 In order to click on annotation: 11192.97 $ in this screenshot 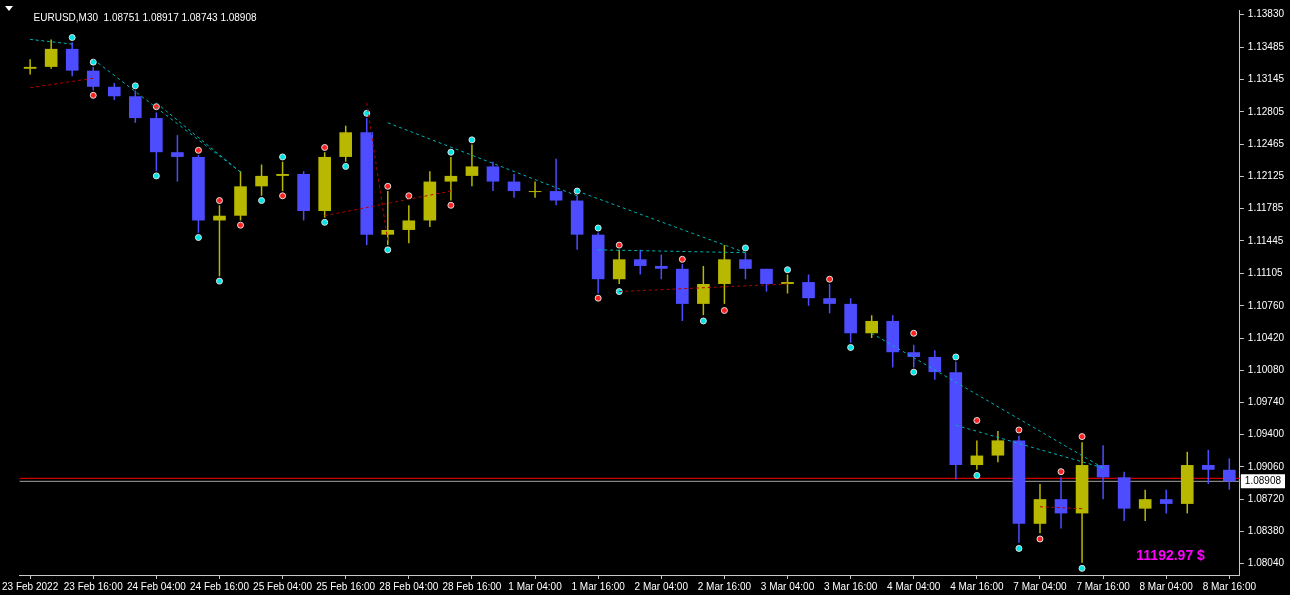, I will do `click(1171, 554)`.